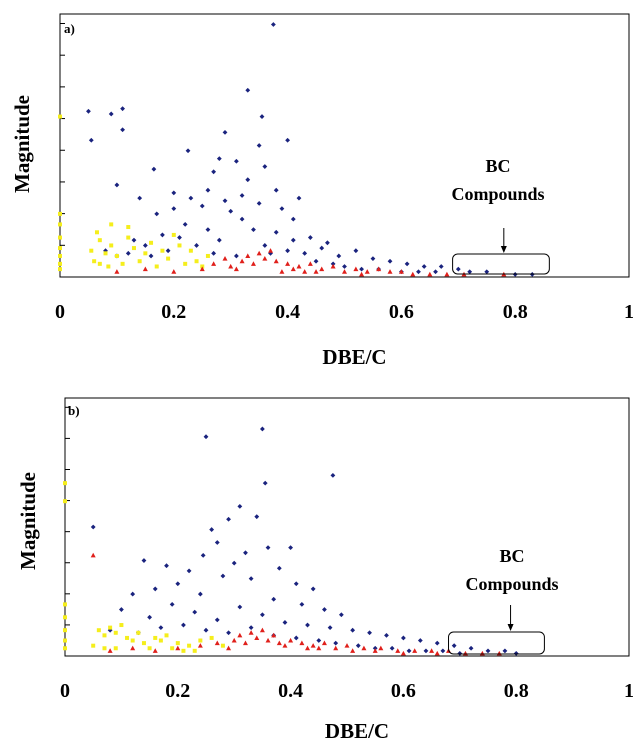  I want to click on panel-label: a), so click(69, 28).